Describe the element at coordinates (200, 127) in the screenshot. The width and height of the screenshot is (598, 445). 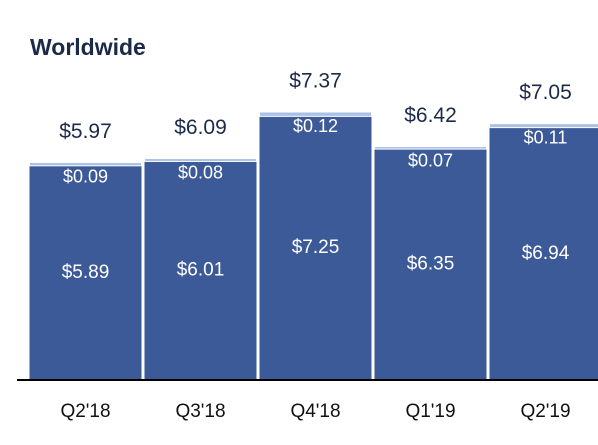
I see `total-label: $6.09` at that location.